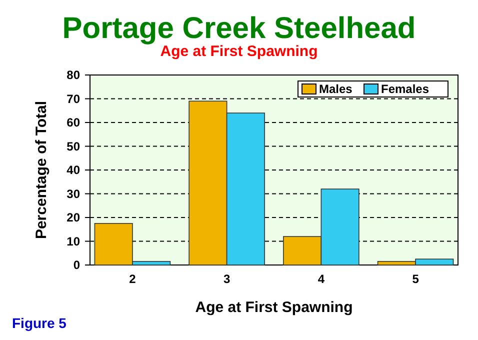  Describe the element at coordinates (239, 51) in the screenshot. I see `chart-subtitle: Age at First Spawning` at that location.